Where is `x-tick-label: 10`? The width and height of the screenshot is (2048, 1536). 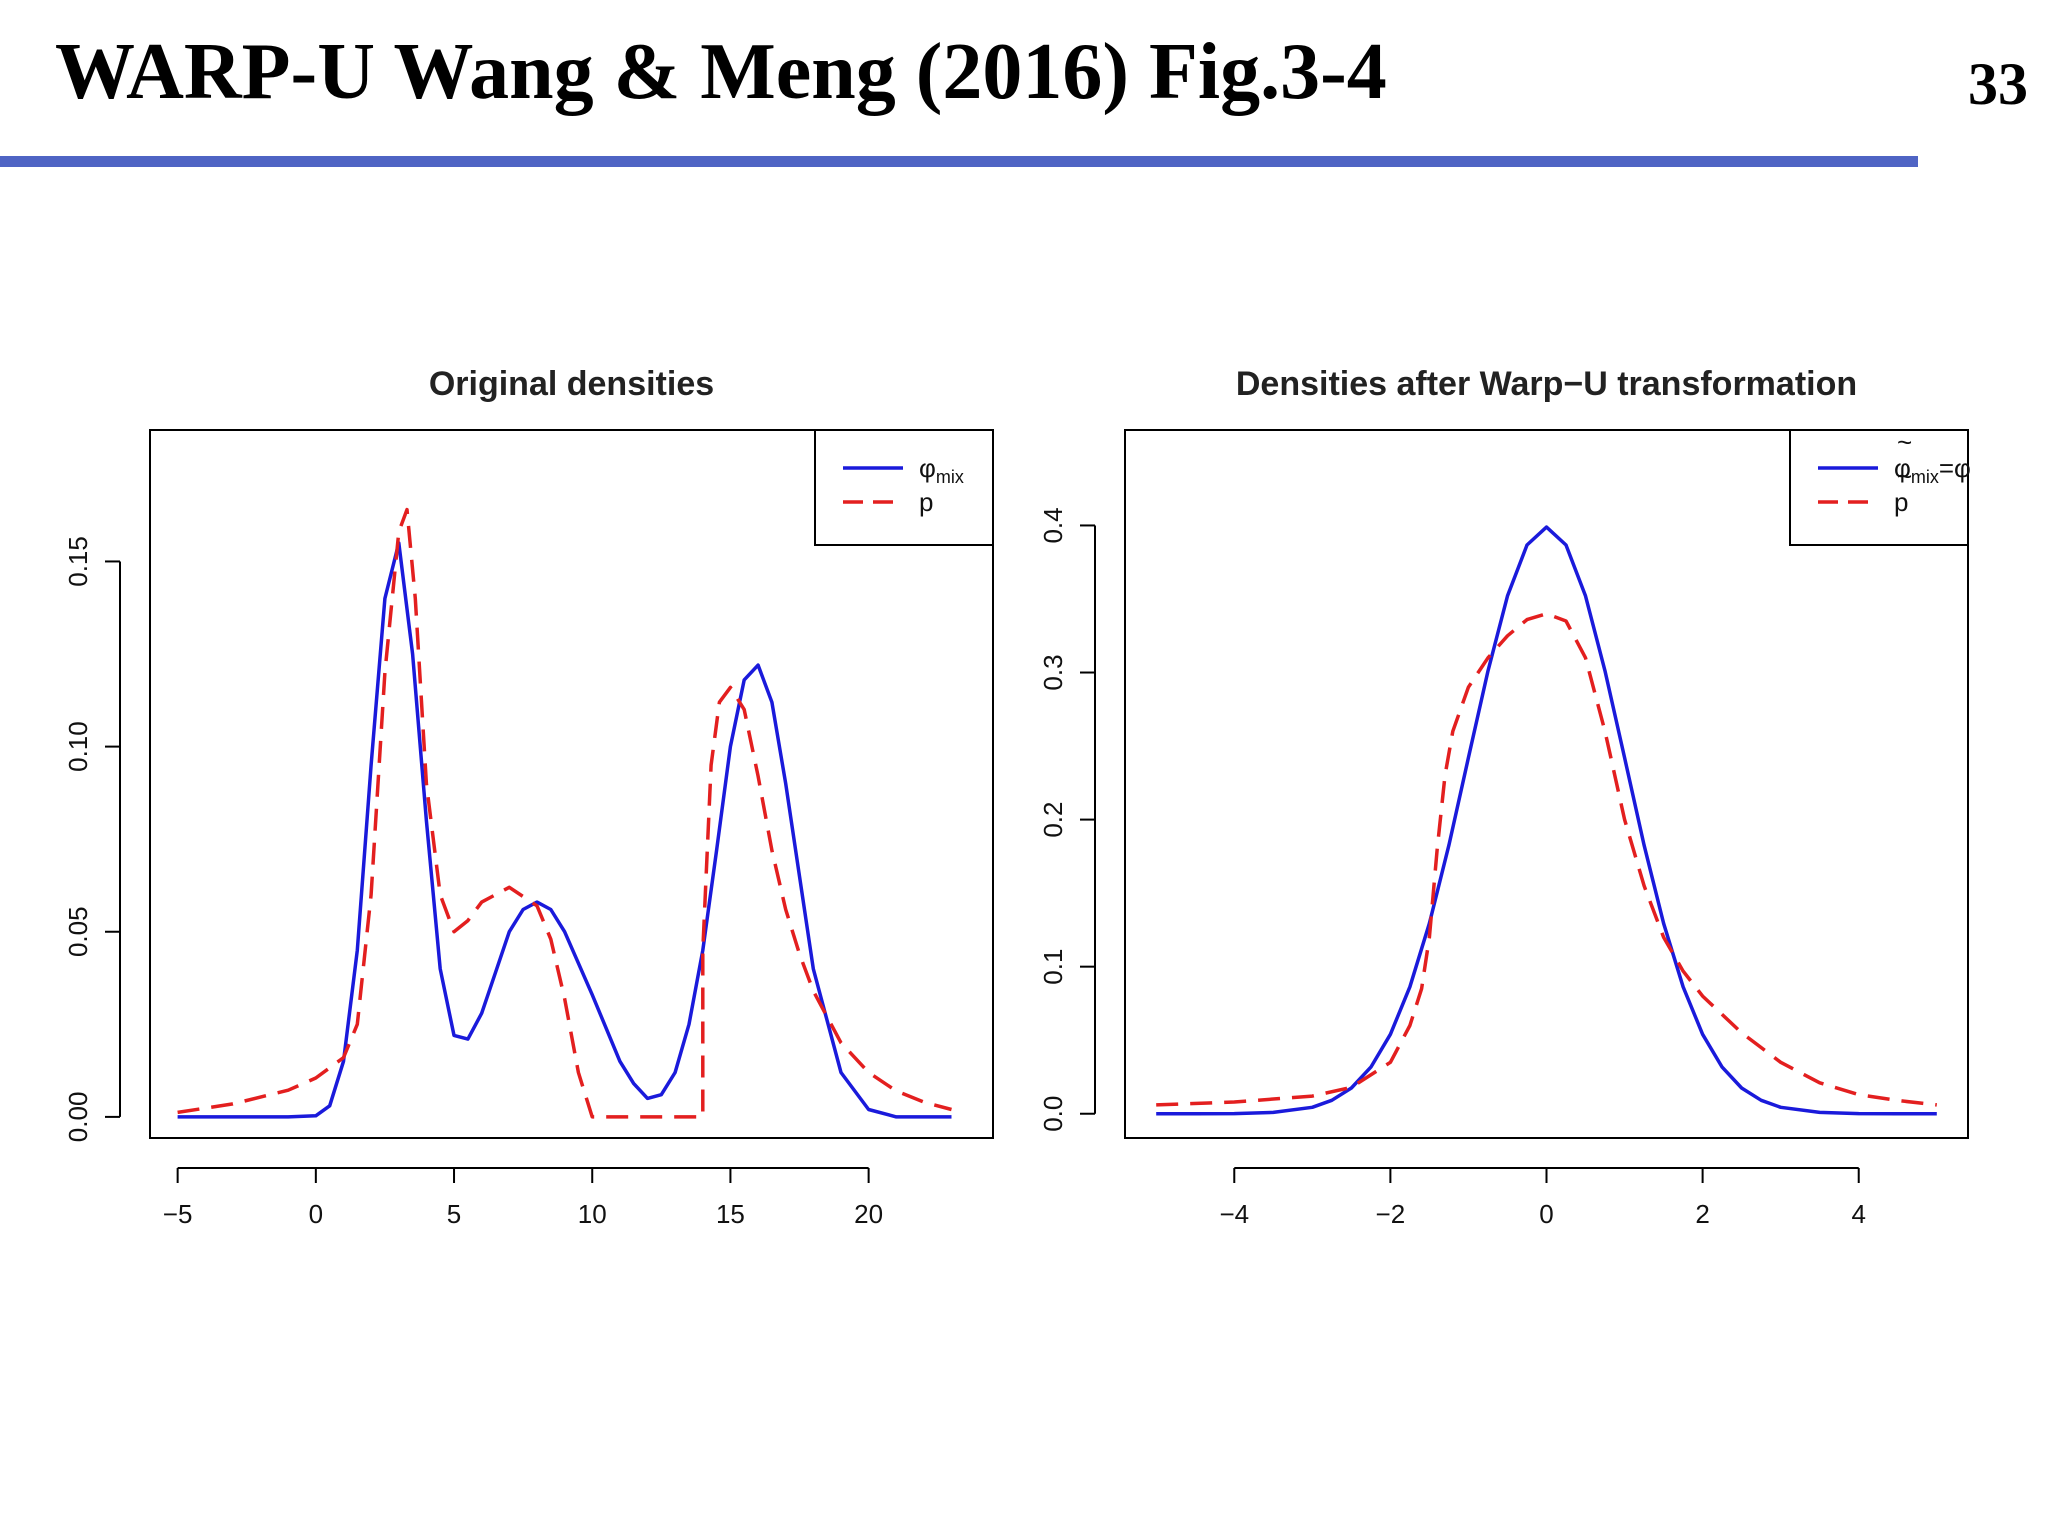 x-tick-label: 10 is located at coordinates (592, 1214).